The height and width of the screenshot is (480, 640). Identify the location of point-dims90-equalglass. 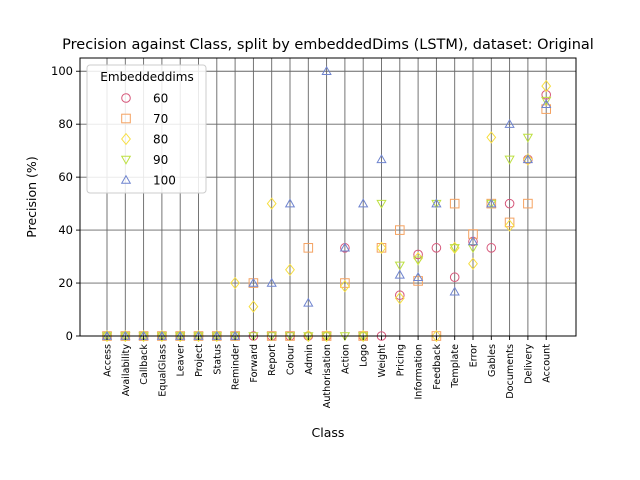
(162, 337).